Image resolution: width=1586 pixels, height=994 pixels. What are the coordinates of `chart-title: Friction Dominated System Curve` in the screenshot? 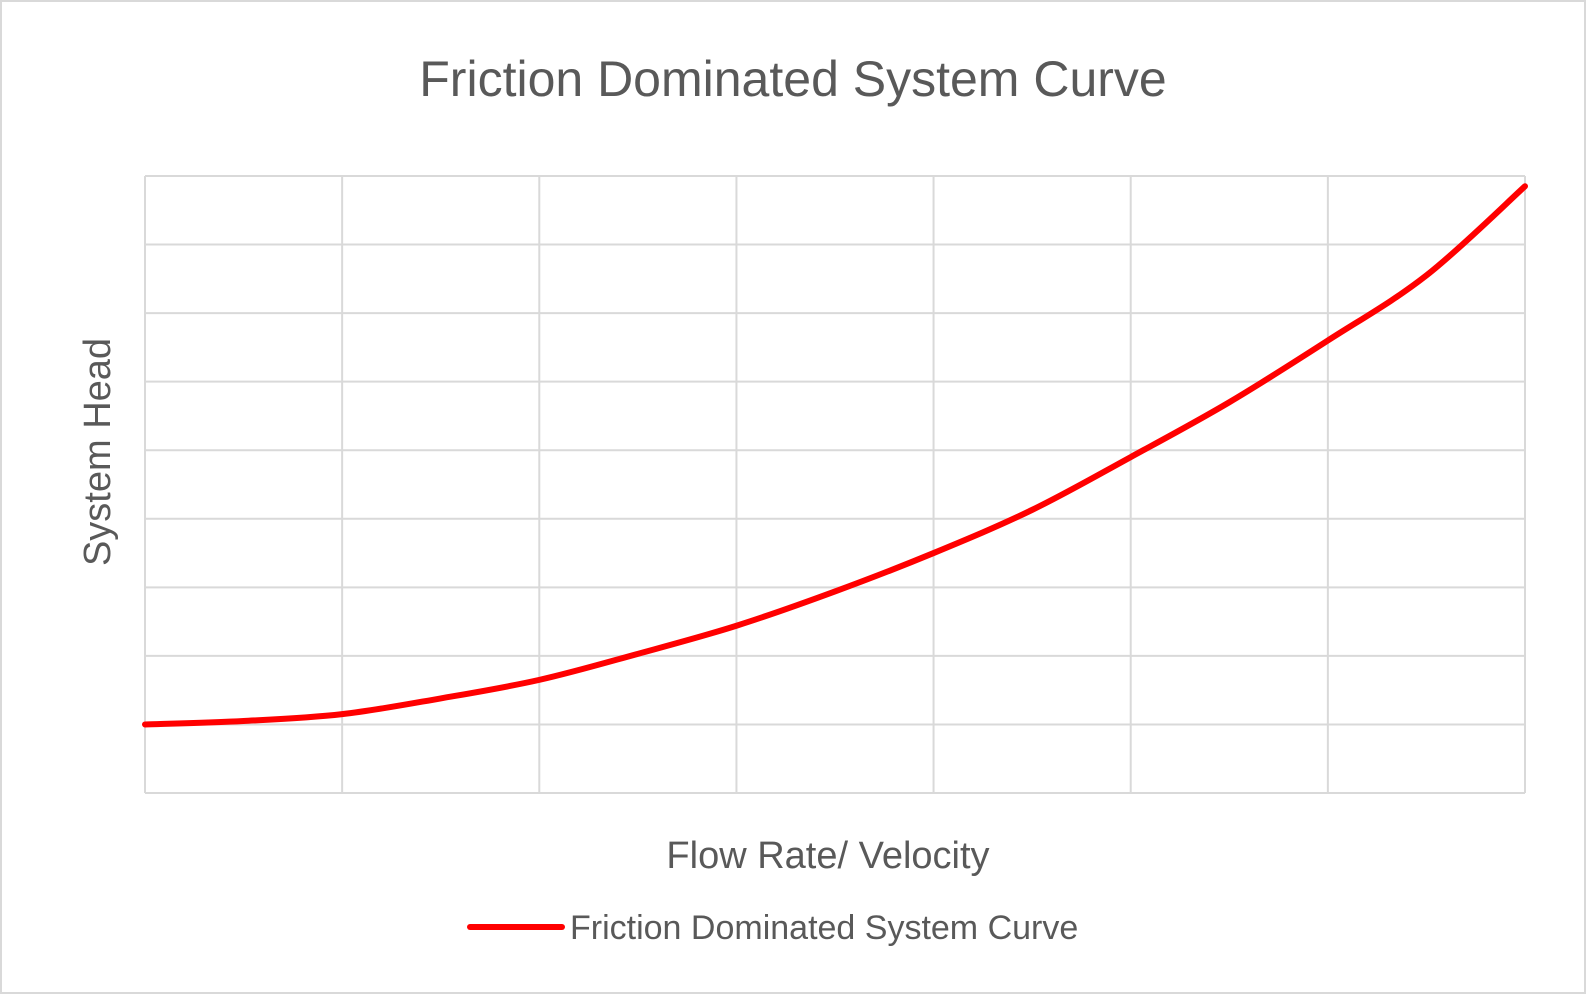 It's located at (792, 79).